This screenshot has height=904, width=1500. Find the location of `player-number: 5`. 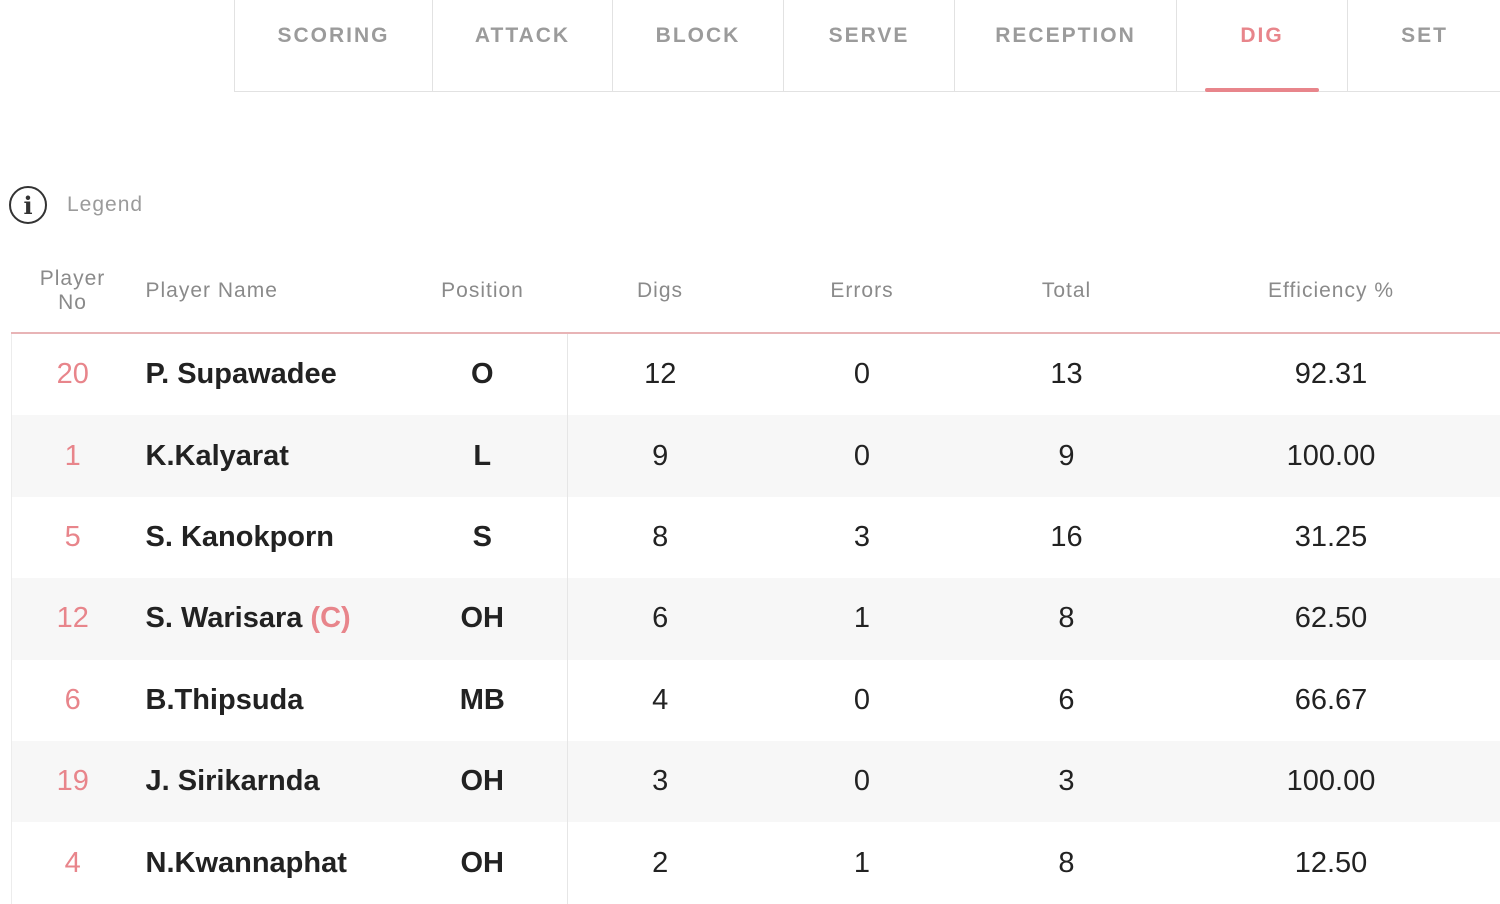

player-number: 5 is located at coordinates (73, 537).